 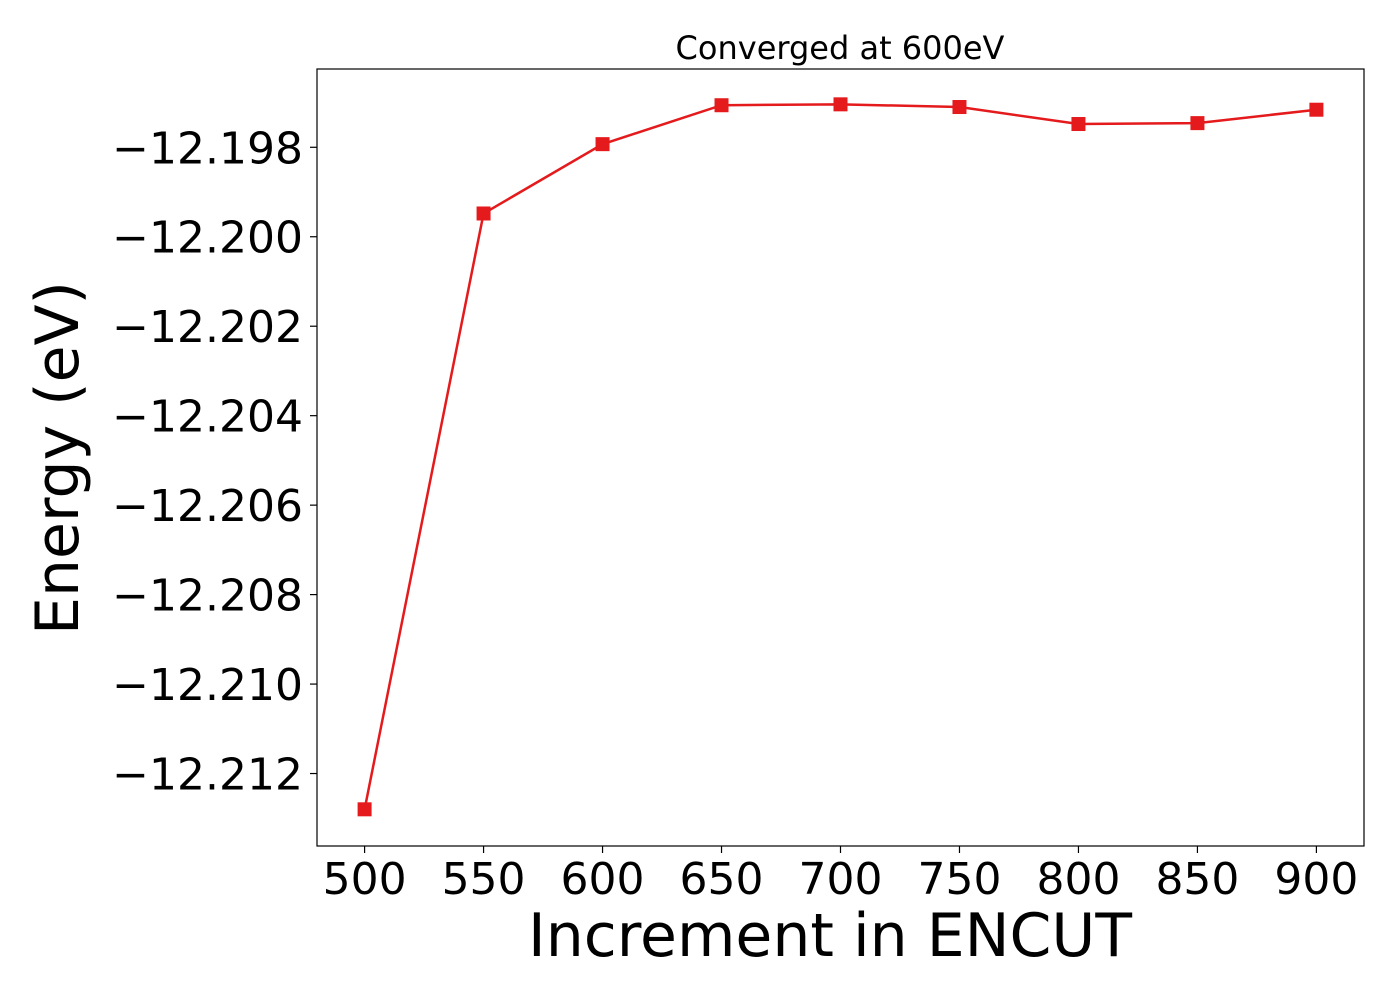 What do you see at coordinates (207, 417) in the screenshot?
I see `y-tick-label: −12.204` at bounding box center [207, 417].